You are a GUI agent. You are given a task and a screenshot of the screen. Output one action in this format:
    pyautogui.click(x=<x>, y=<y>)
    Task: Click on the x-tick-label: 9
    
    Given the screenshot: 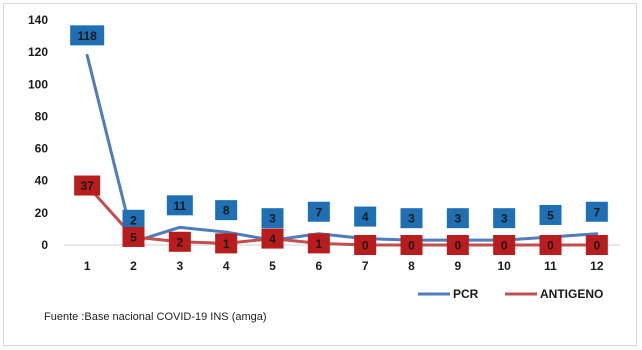 What is the action you would take?
    pyautogui.click(x=457, y=266)
    